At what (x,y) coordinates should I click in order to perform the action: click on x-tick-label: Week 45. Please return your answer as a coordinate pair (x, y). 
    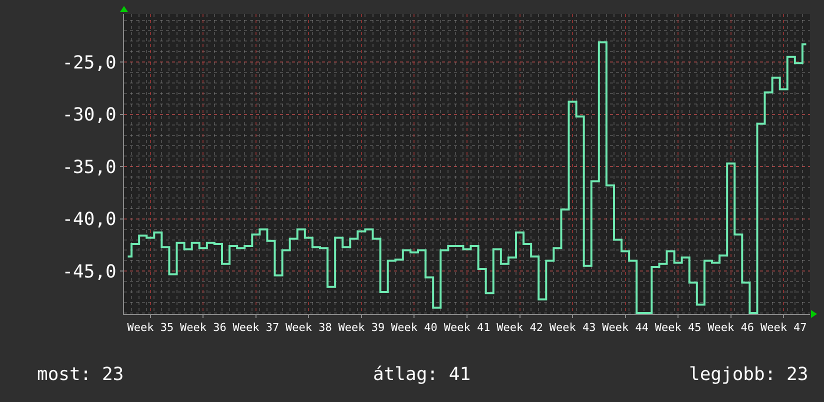
    Looking at the image, I should click on (678, 327).